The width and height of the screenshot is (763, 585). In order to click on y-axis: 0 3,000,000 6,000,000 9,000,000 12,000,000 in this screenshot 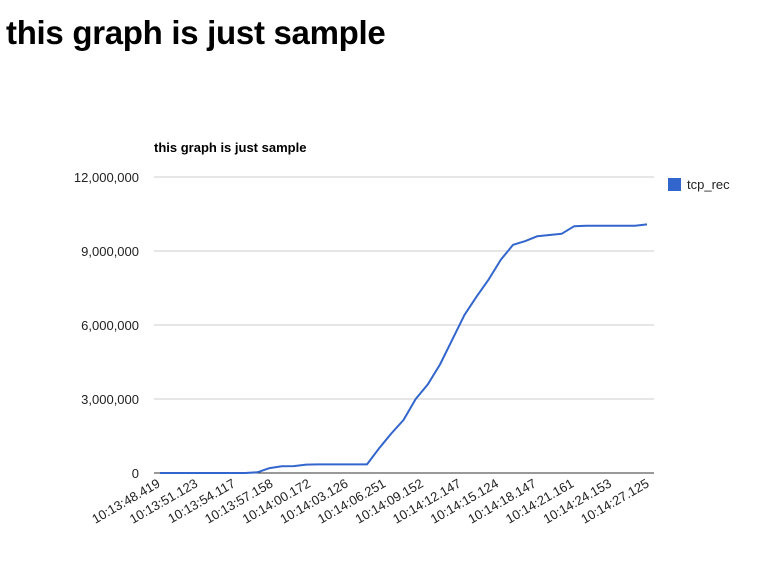, I will do `click(106, 325)`.